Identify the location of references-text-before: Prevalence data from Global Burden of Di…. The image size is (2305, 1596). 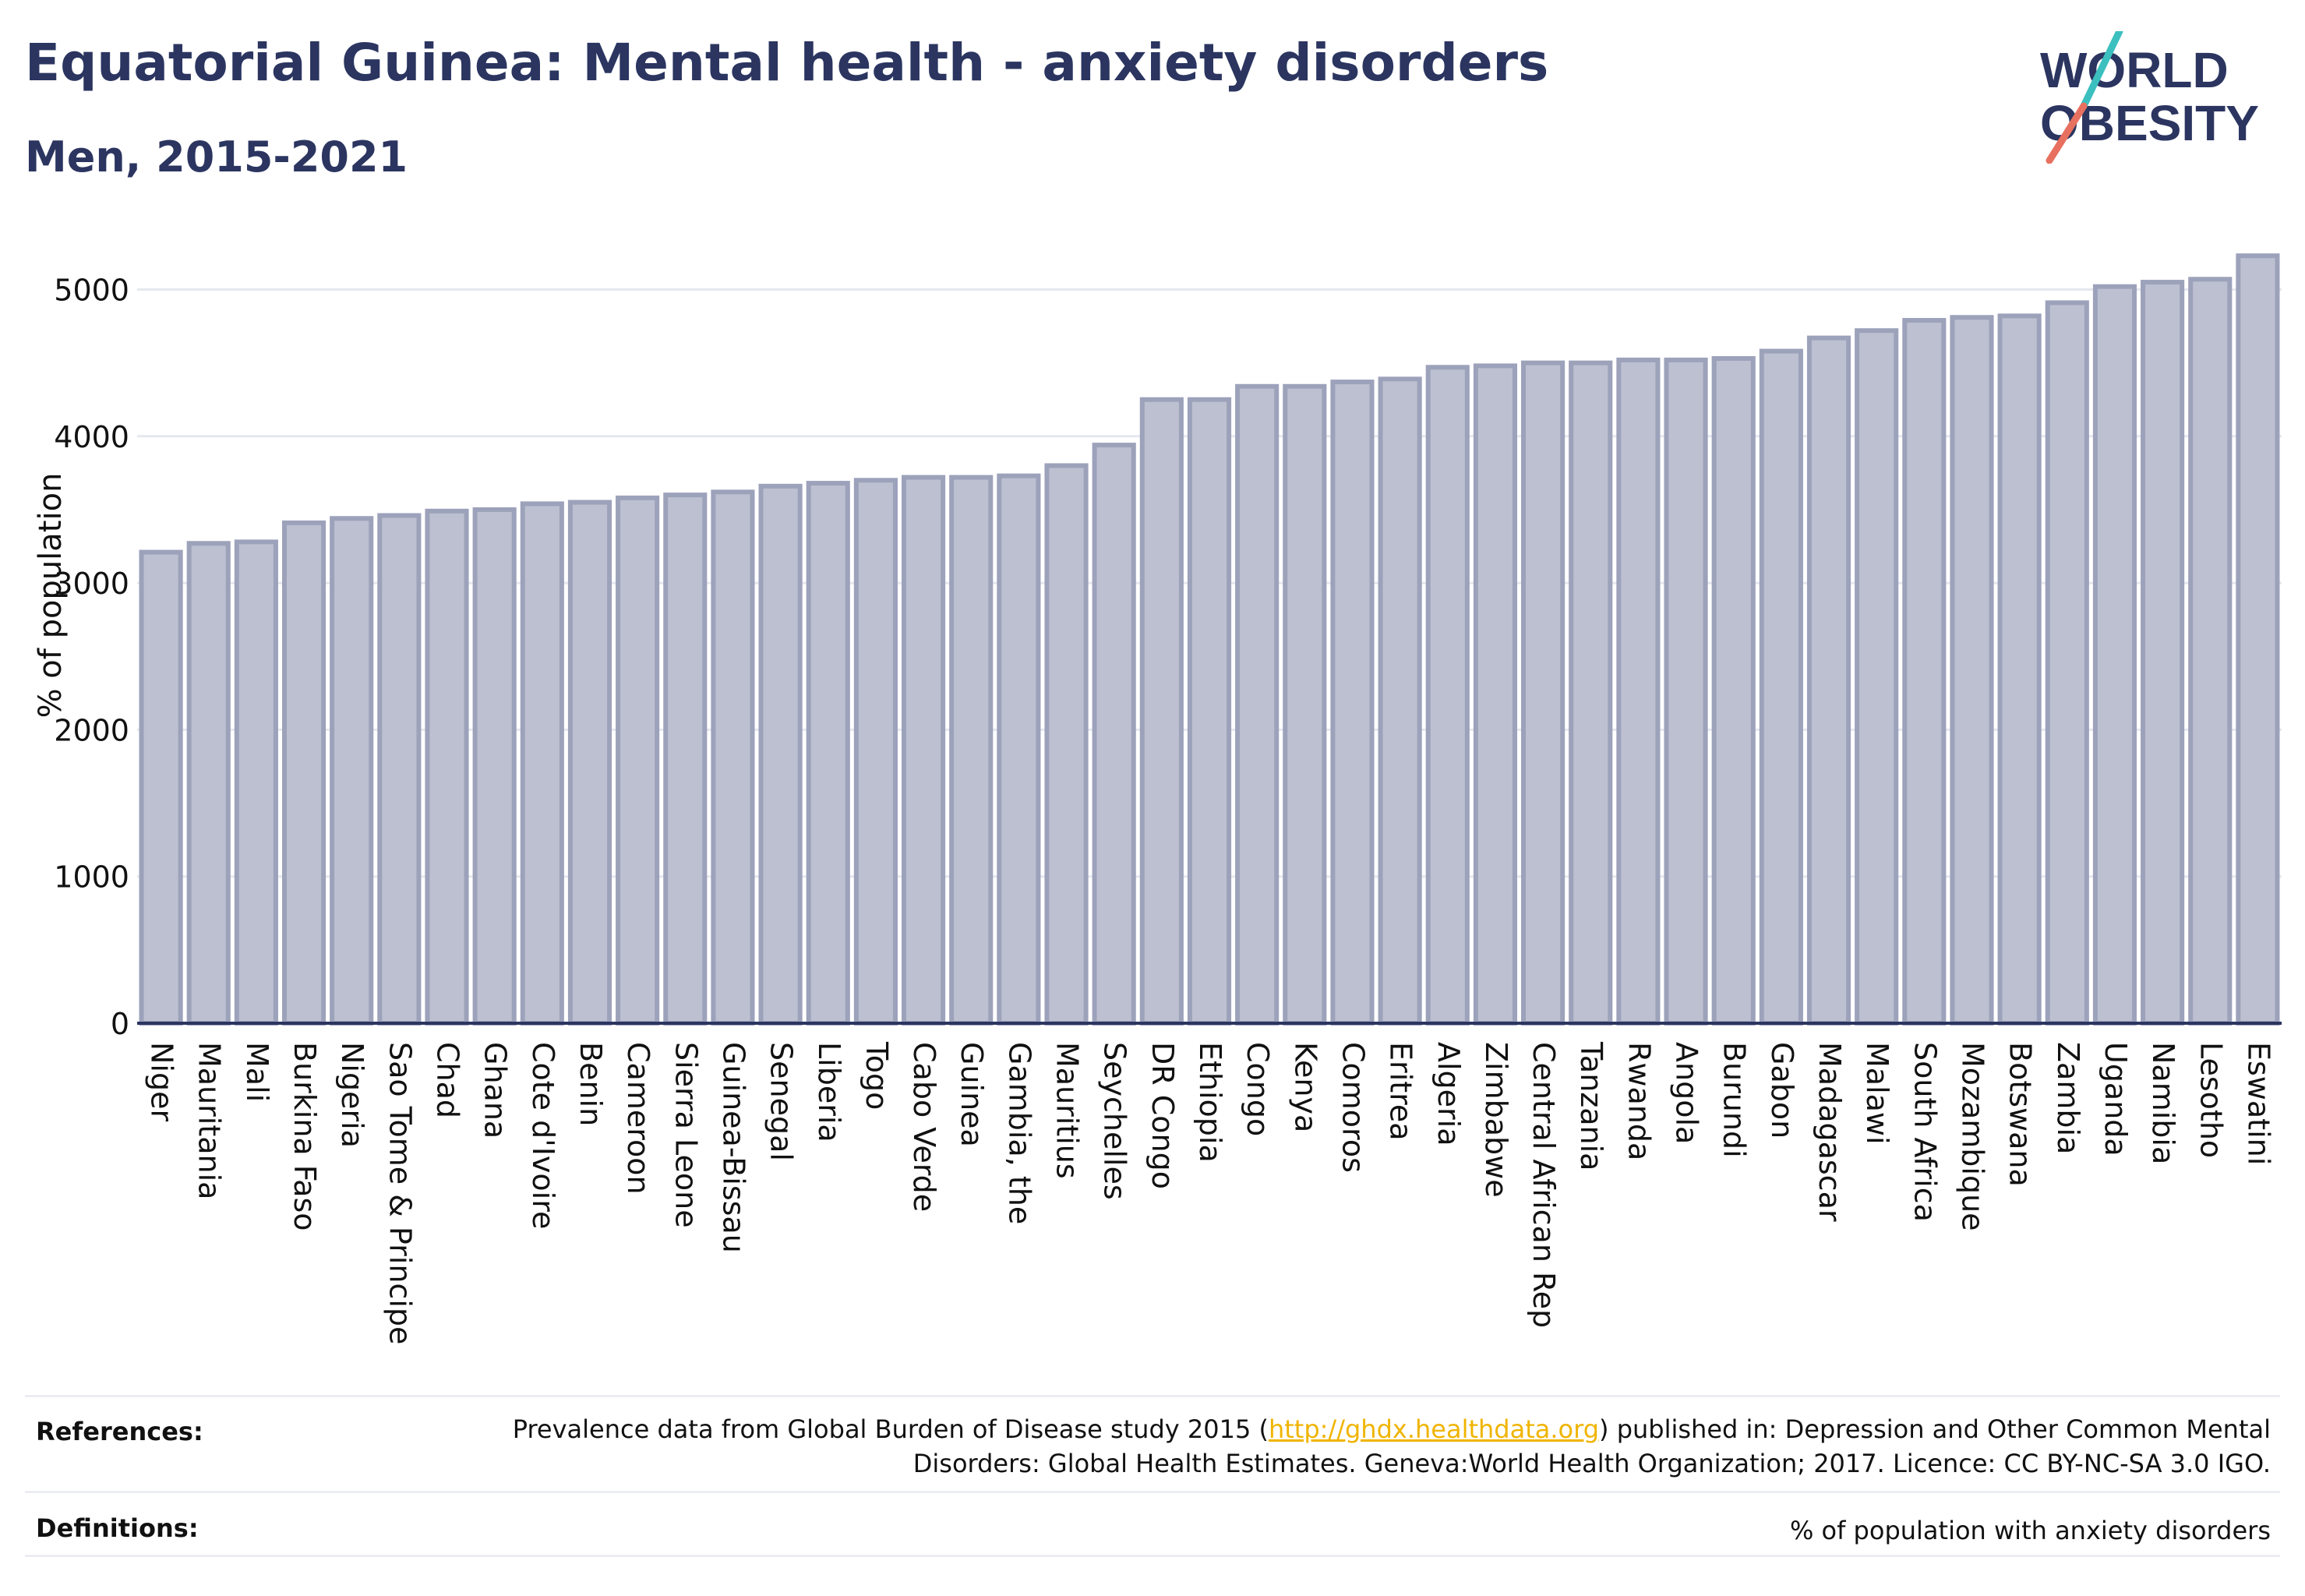
(890, 1429).